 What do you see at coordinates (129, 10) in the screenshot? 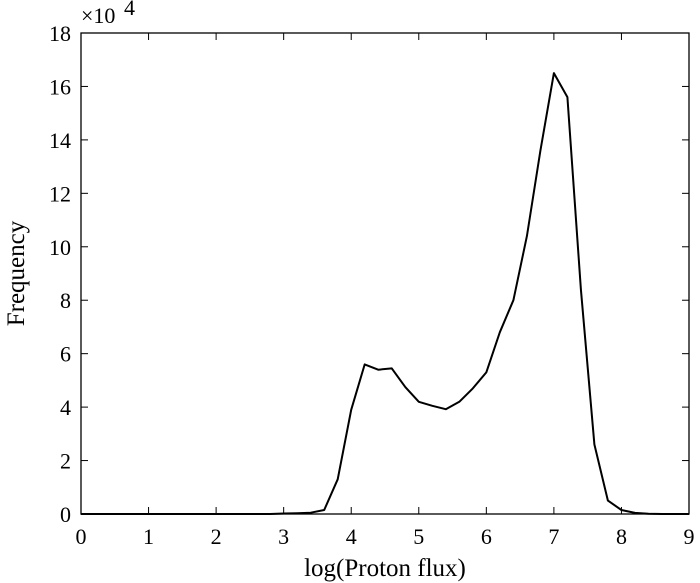
I see `y-multiplier-exponent: 4` at bounding box center [129, 10].